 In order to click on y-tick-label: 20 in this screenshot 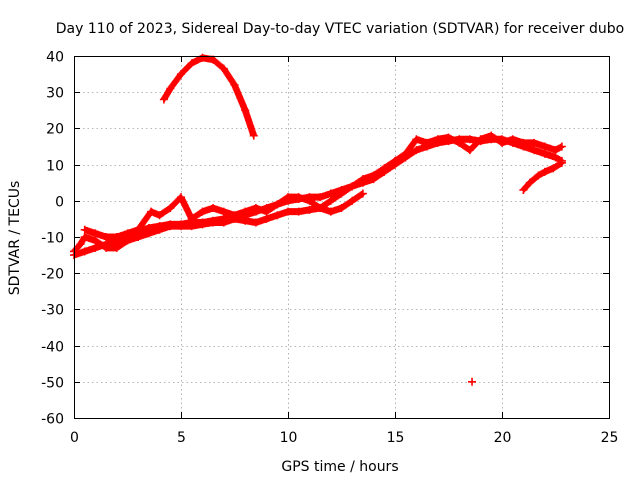, I will do `click(55, 130)`.